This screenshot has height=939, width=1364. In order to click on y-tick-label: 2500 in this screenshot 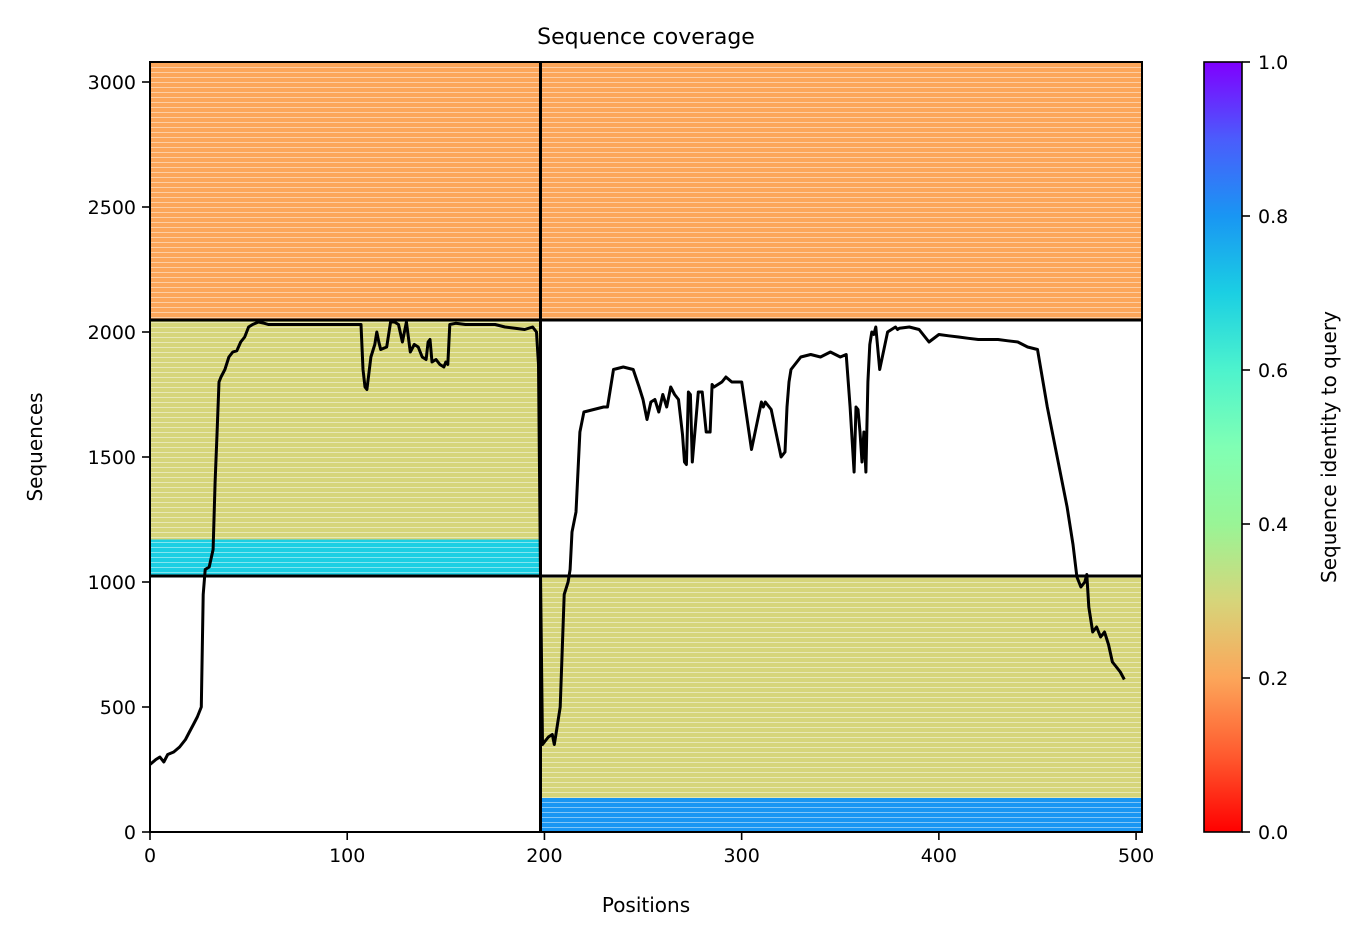, I will do `click(112, 208)`.